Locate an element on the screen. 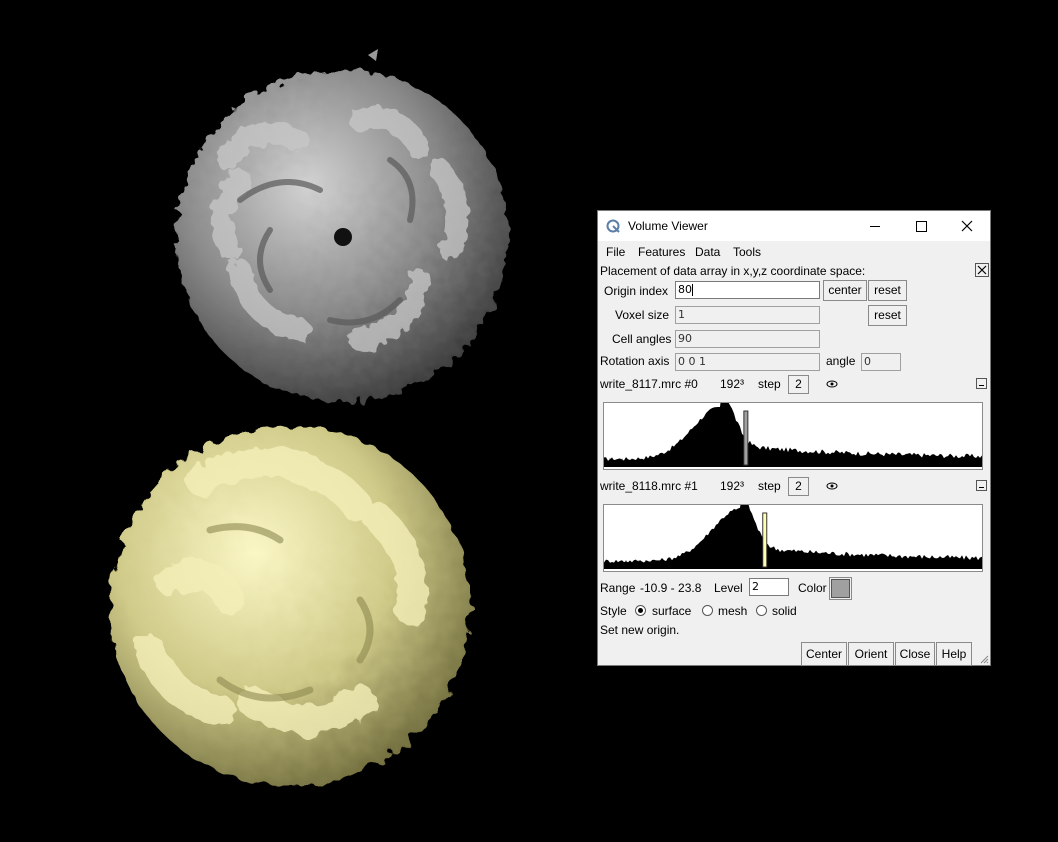  menu-tools: Tools is located at coordinates (747, 252).